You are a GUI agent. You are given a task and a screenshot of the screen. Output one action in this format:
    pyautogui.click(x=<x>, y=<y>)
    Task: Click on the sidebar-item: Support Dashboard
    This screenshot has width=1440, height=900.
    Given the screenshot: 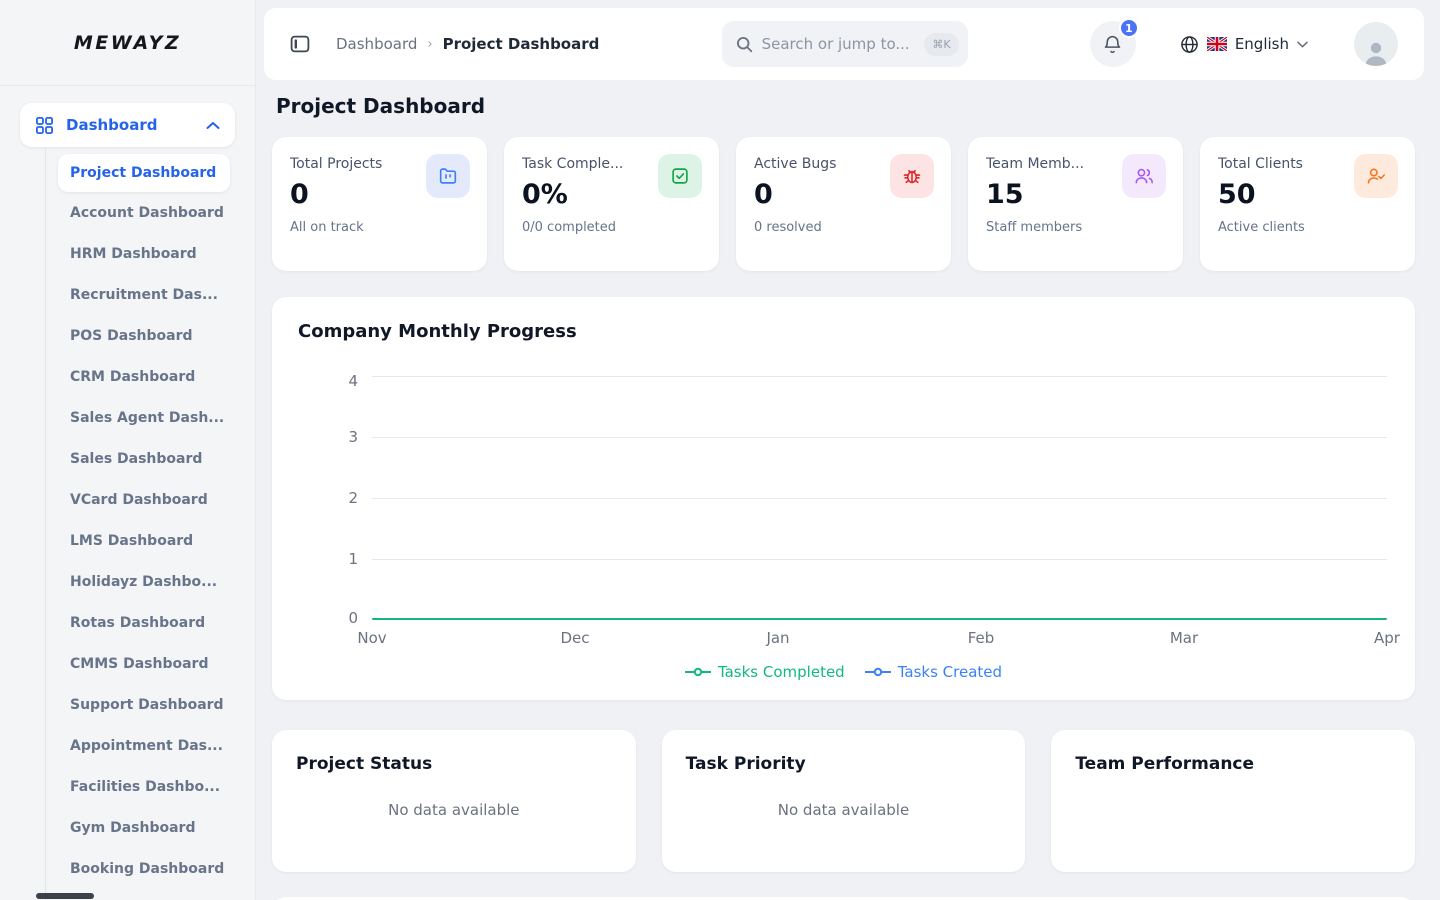 What is the action you would take?
    pyautogui.click(x=144, y=704)
    